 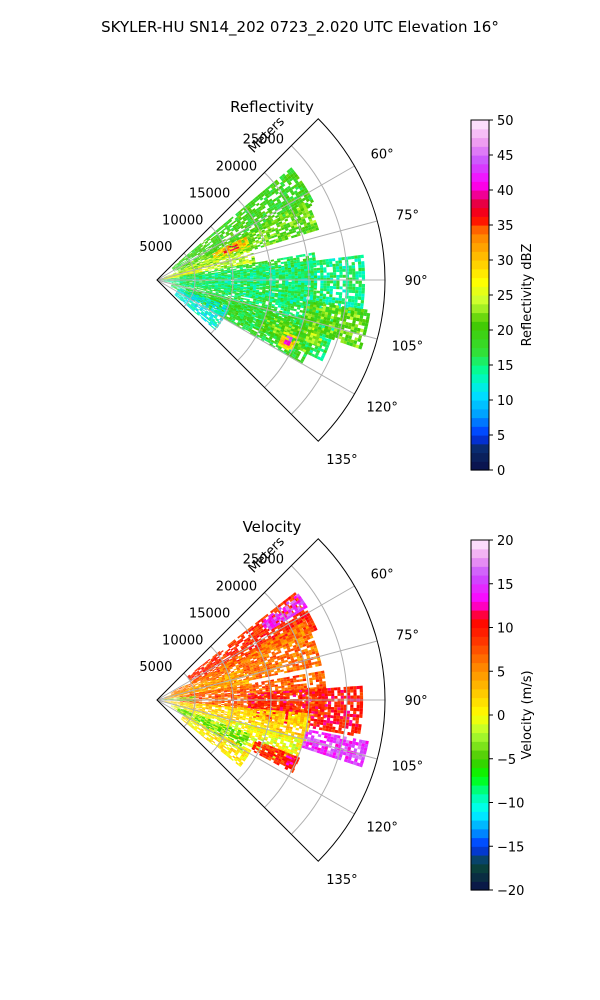 I want to click on azimuth-tick-label: 60°, so click(x=382, y=154).